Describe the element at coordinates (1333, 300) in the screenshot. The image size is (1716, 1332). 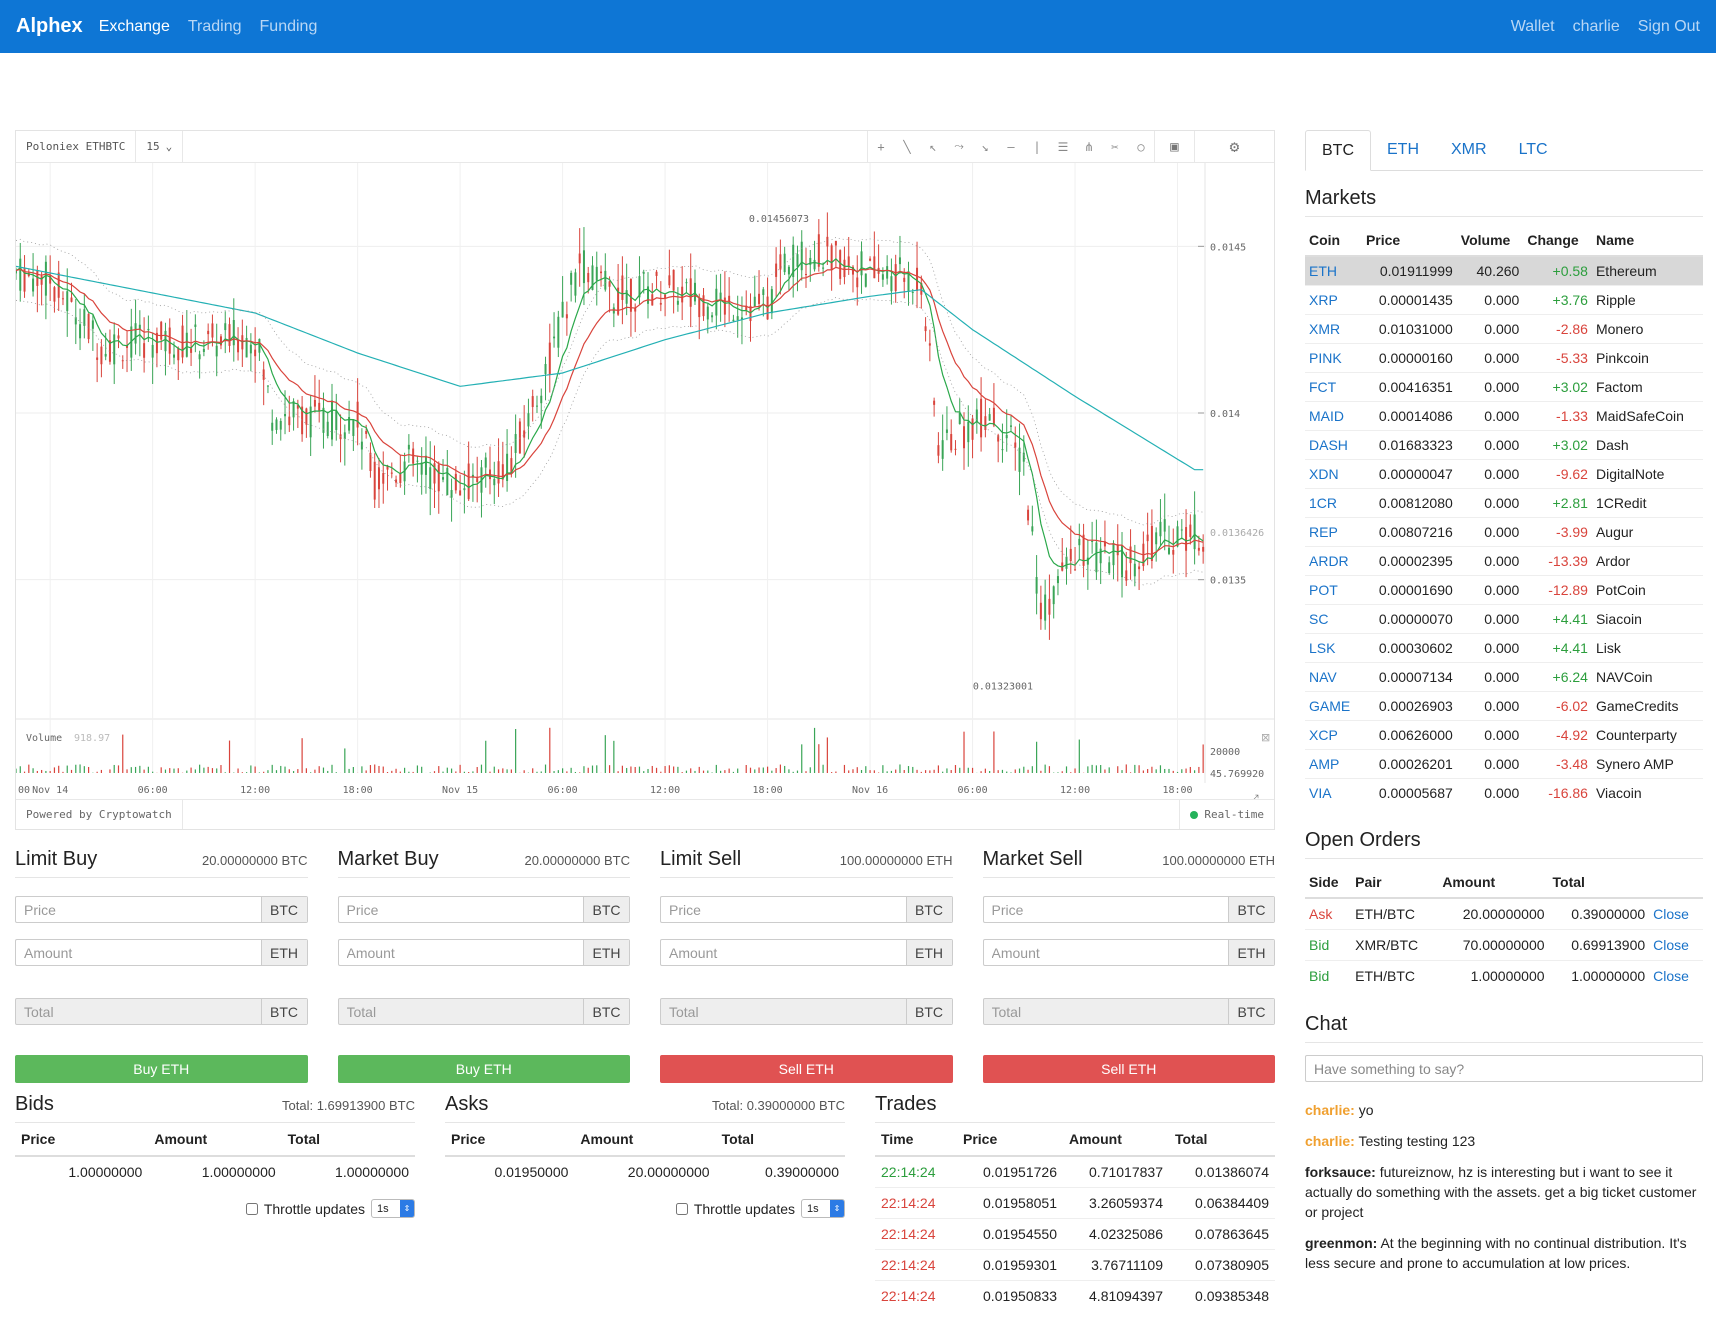
I see `market-coin: XRP` at that location.